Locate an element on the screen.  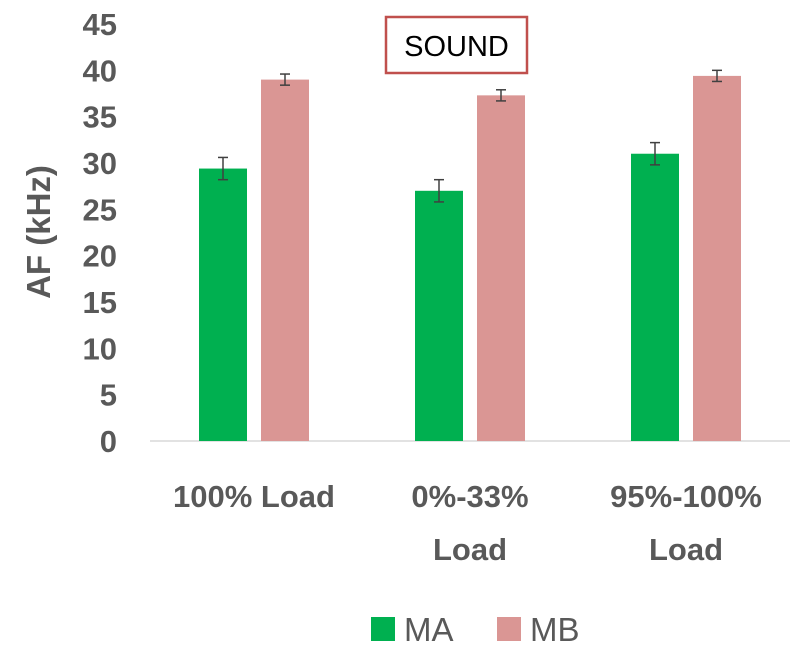
chart-title-box: SOUND is located at coordinates (456, 45).